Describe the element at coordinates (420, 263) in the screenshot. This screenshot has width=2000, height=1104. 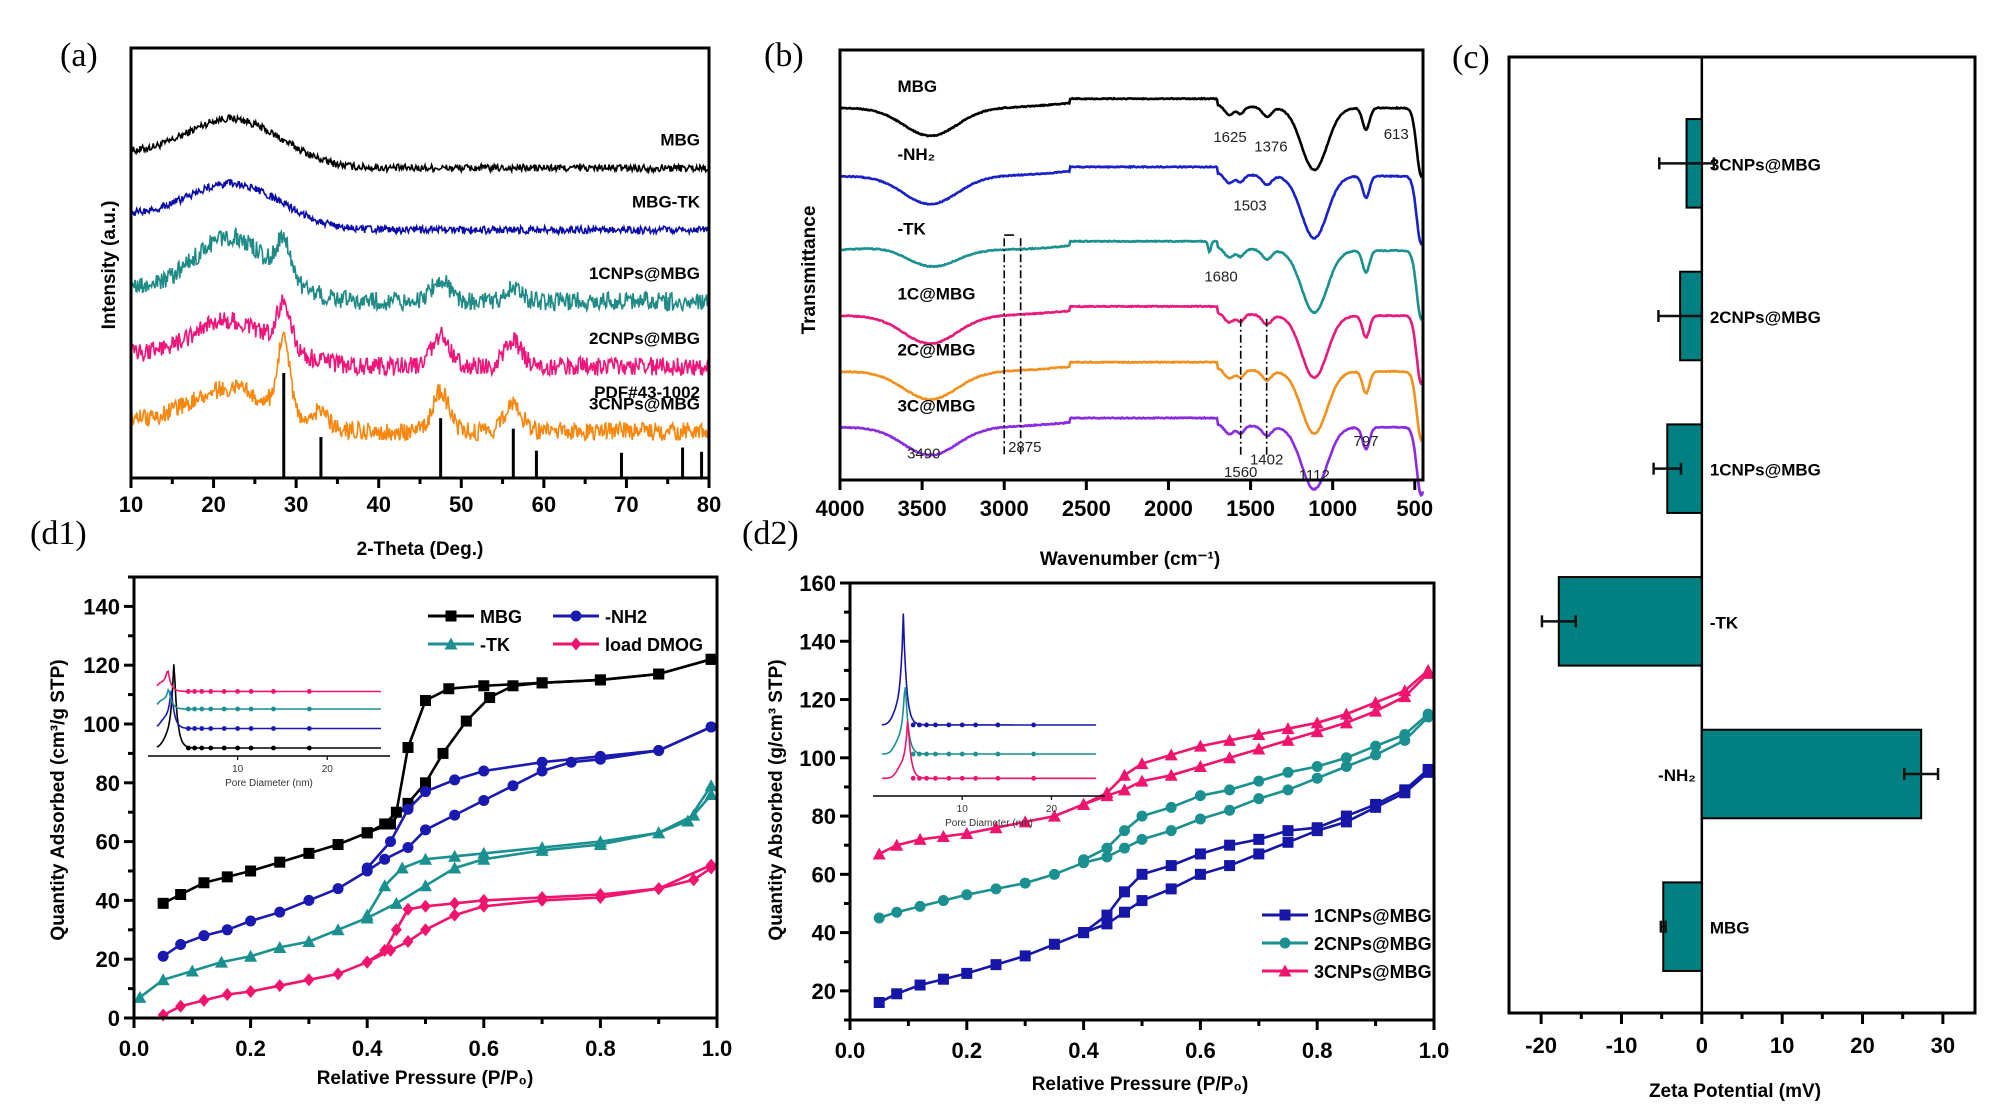
I see `a-frame` at that location.